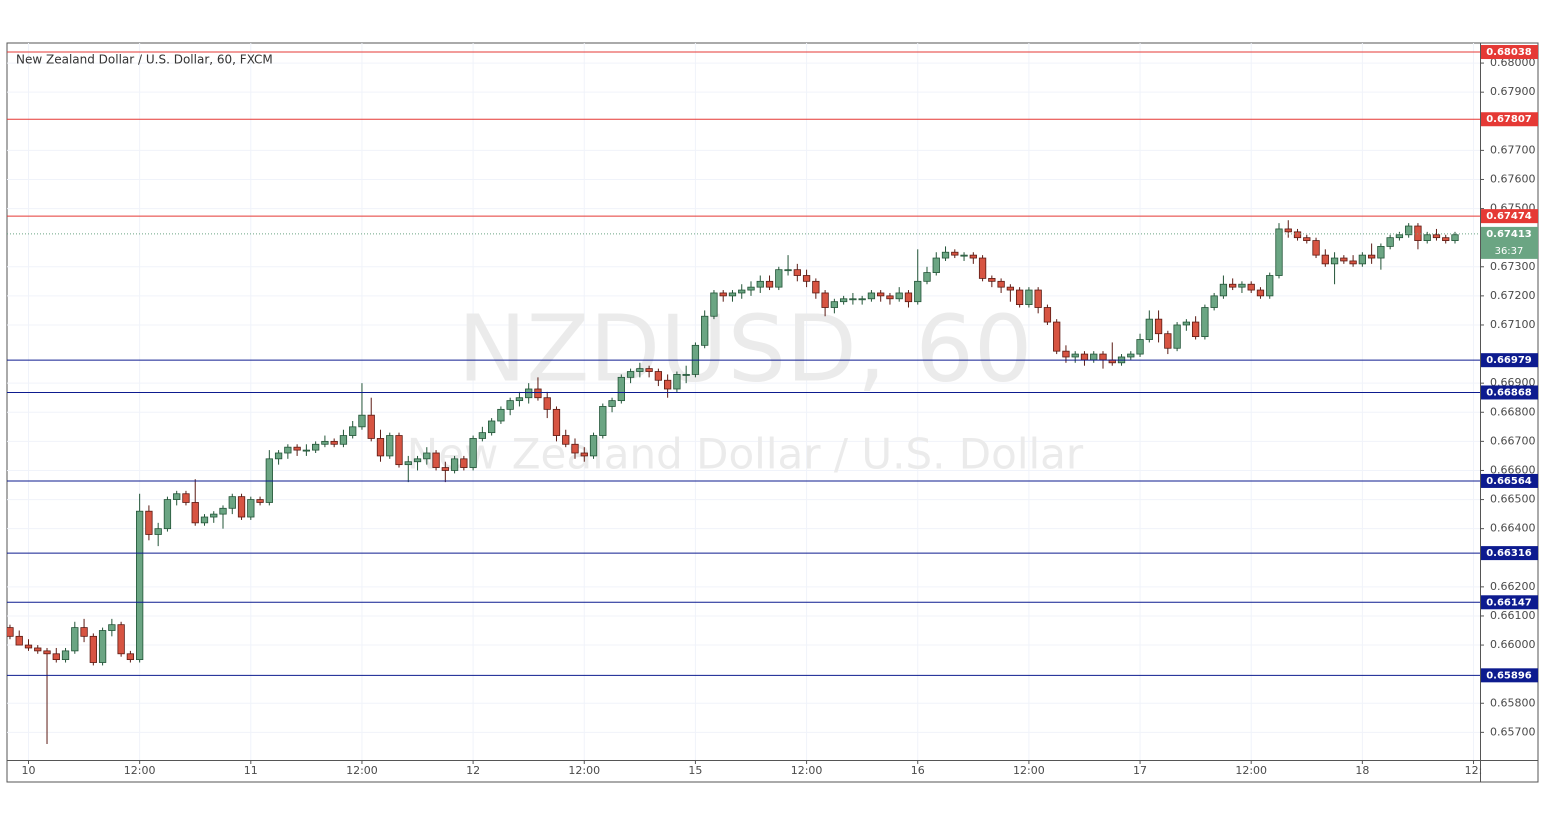  Describe the element at coordinates (1513, 62) in the screenshot. I see `y-tick-label: 0.68000` at that location.